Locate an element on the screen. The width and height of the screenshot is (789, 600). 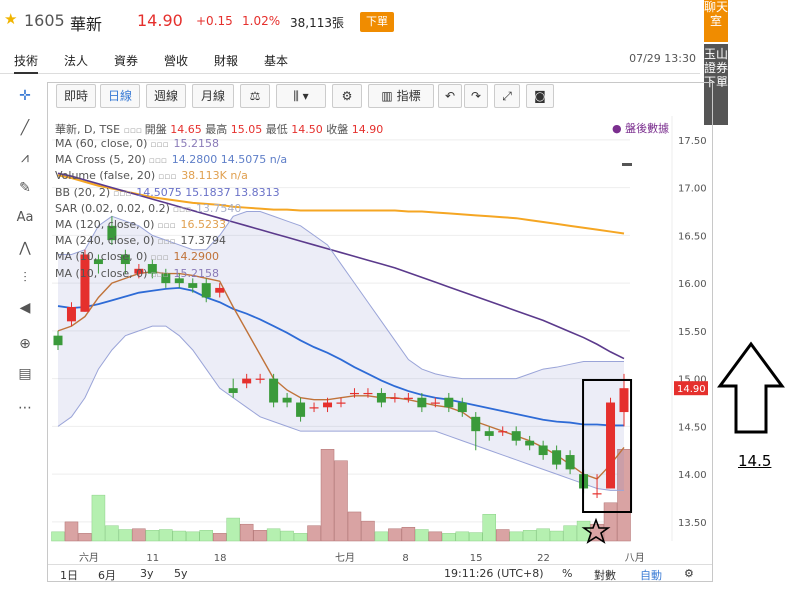
chart-type-icon: ⫼ ▾ is located at coordinates (301, 96).